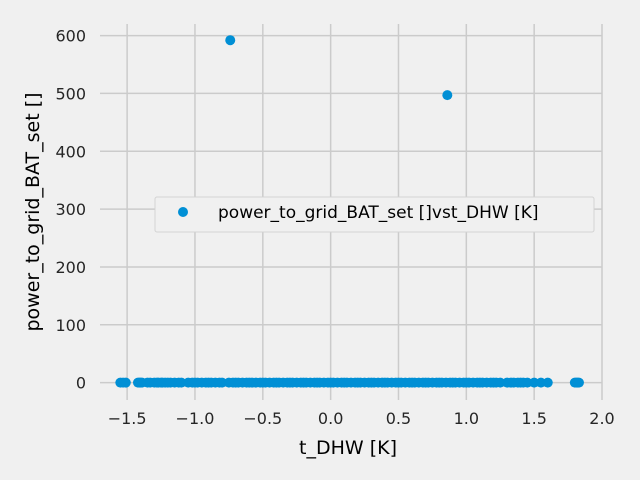 Image resolution: width=640 pixels, height=480 pixels. I want to click on legend-label: power_to_grid_BAT_set []vst_DHW [K], so click(378, 213).